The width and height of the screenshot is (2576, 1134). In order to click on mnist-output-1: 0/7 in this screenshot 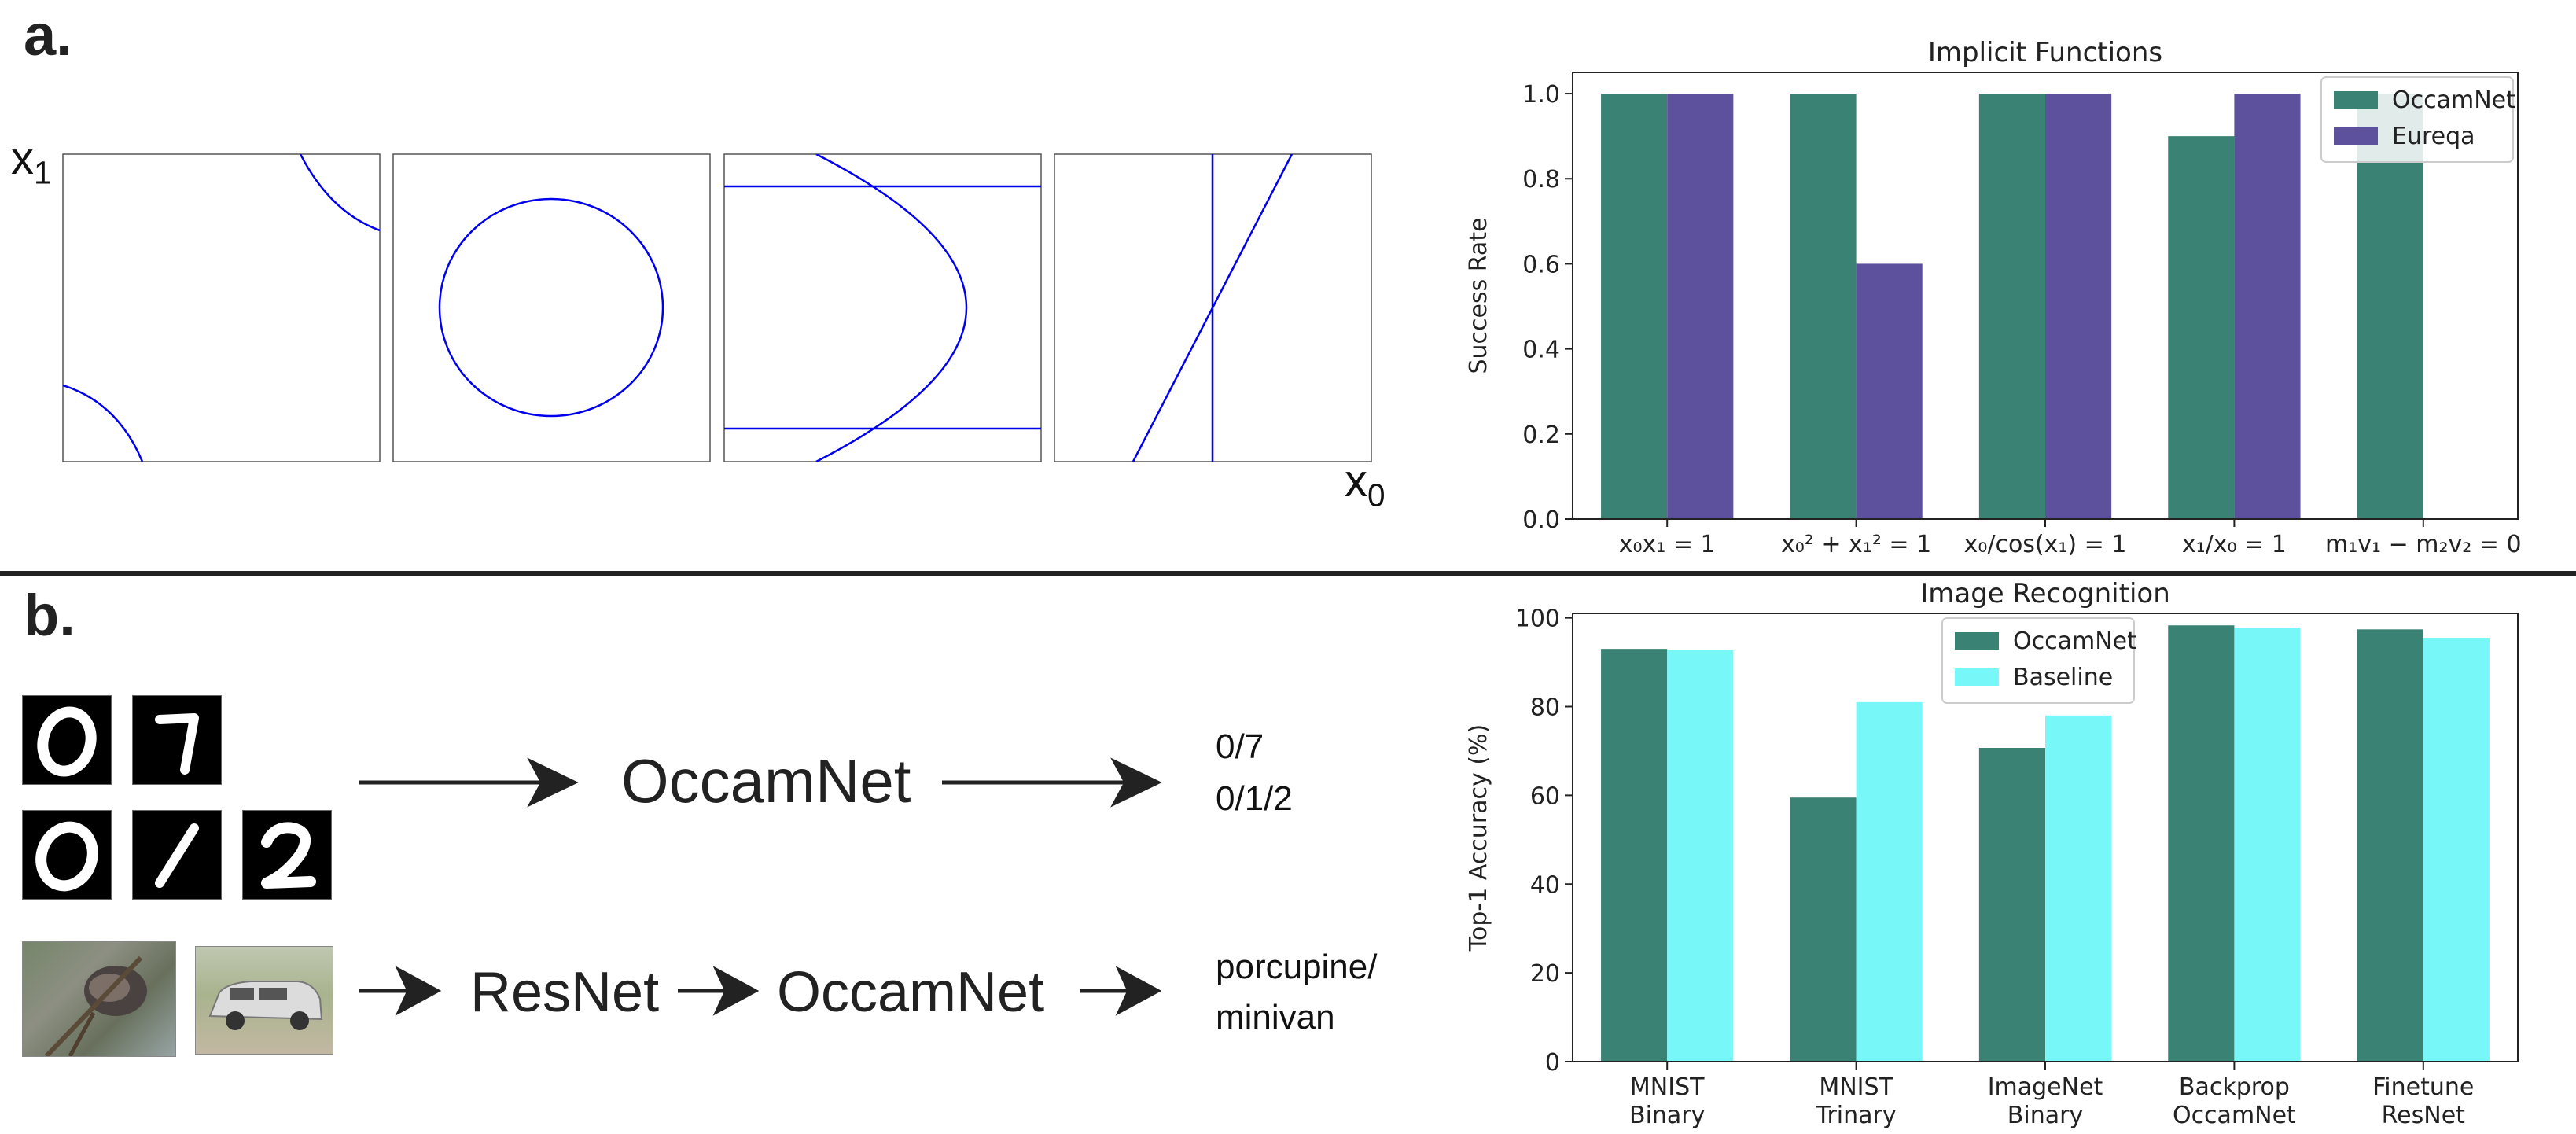, I will do `click(1240, 746)`.